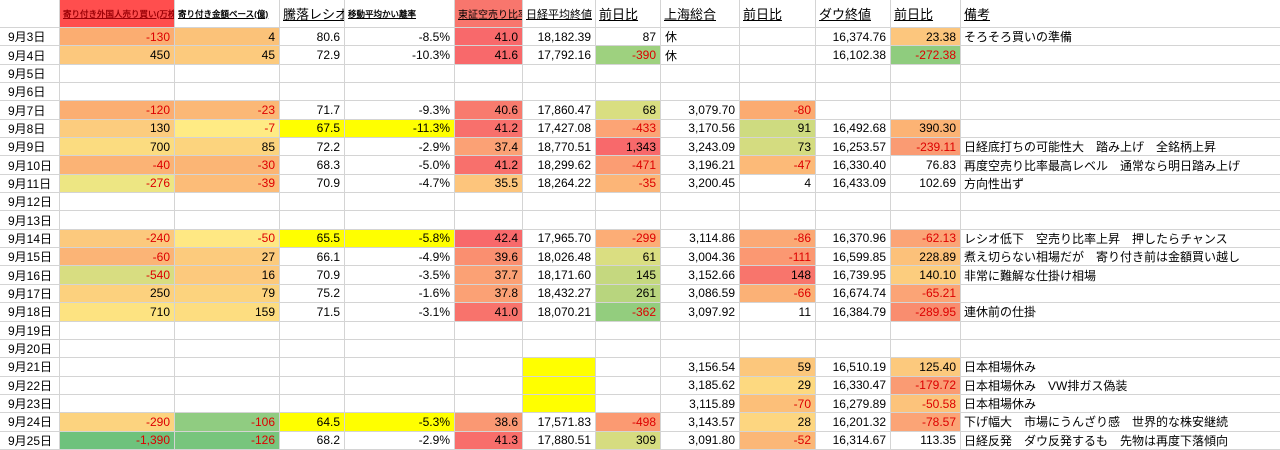 The image size is (1280, 450). Describe the element at coordinates (700, 257) in the screenshot. I see `shanghai-composite-cell: 3,004.36` at that location.